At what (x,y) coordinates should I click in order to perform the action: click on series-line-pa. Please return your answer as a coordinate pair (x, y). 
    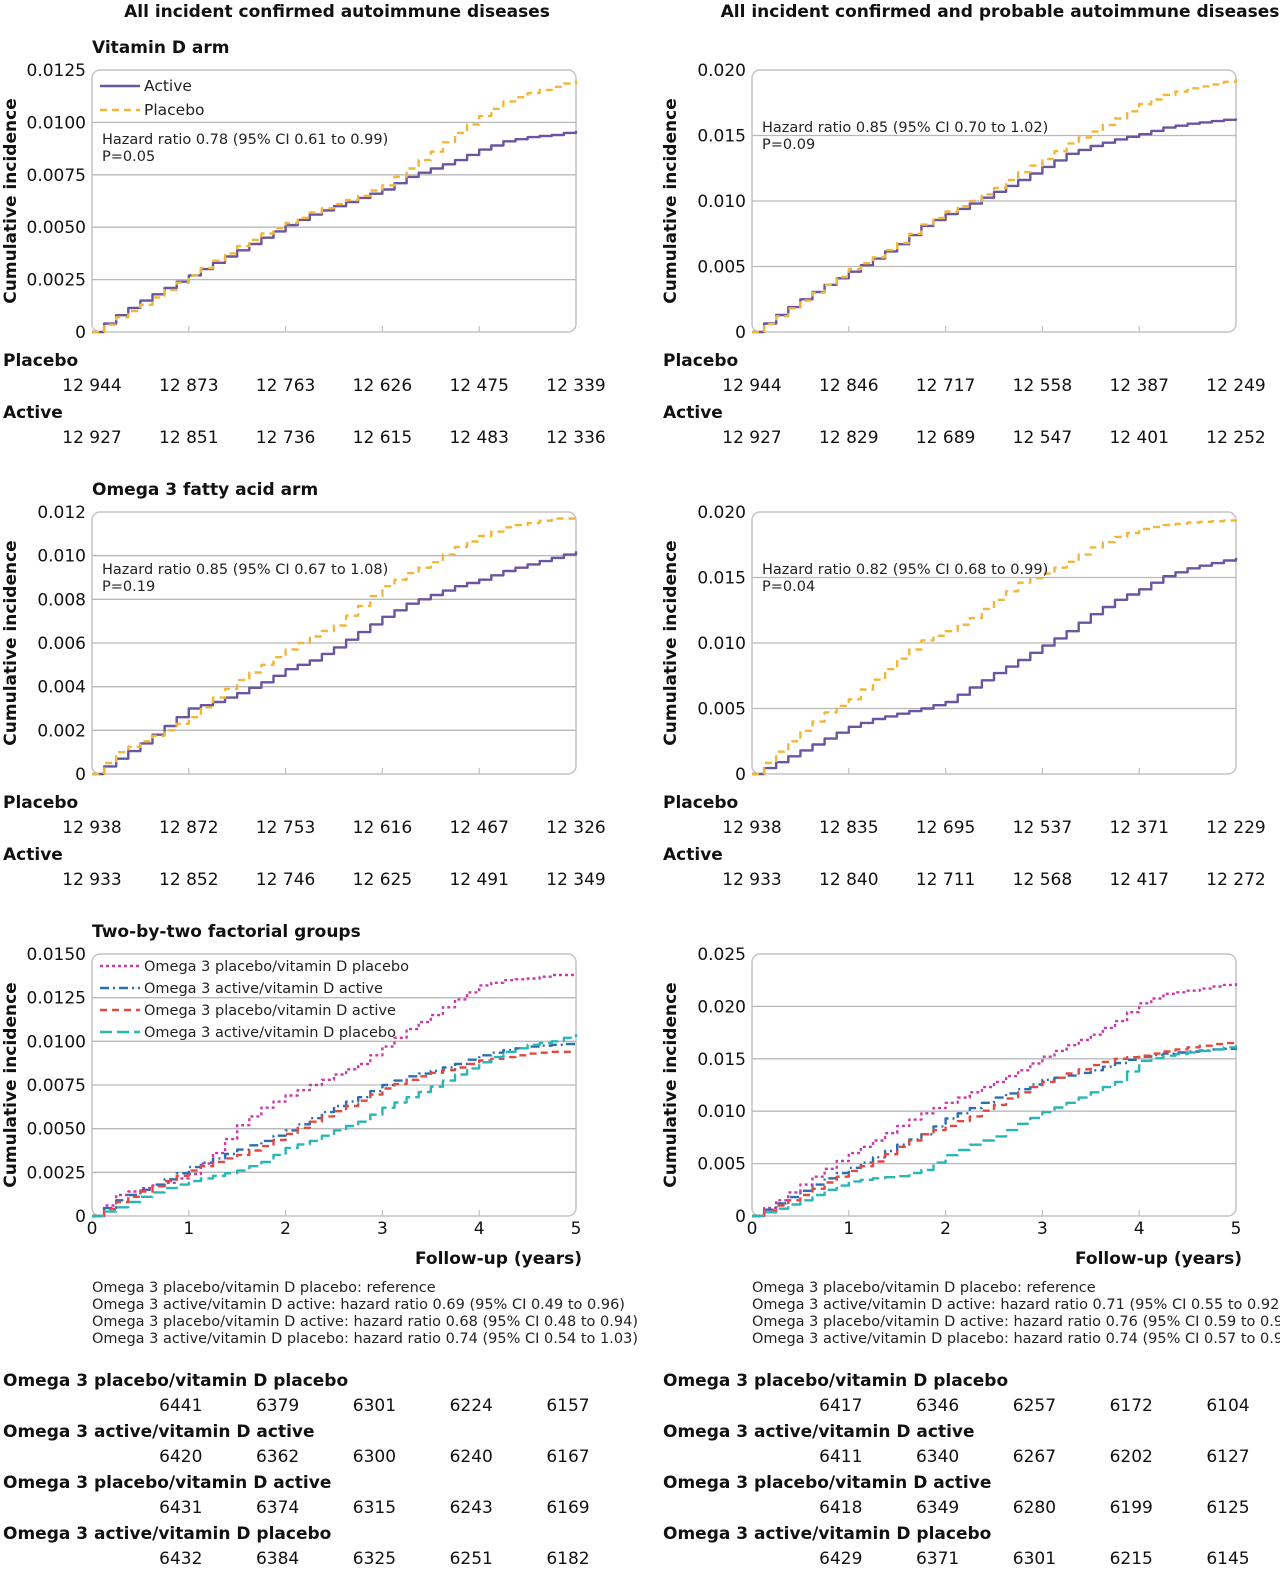
    Looking at the image, I should click on (995, 1129).